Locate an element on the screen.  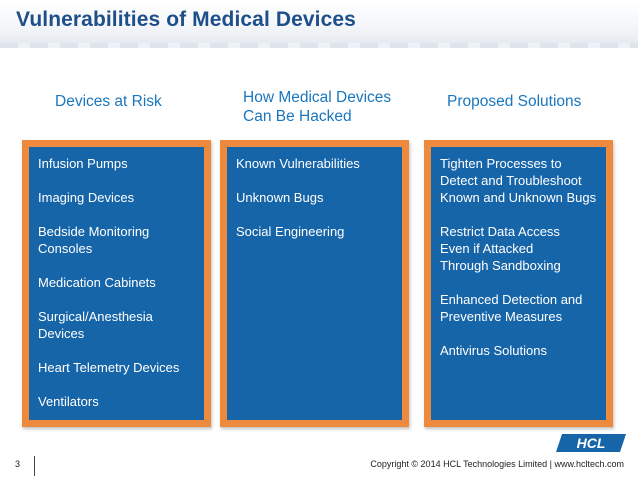
list-item: Antivirus Solutions is located at coordinates (493, 350).